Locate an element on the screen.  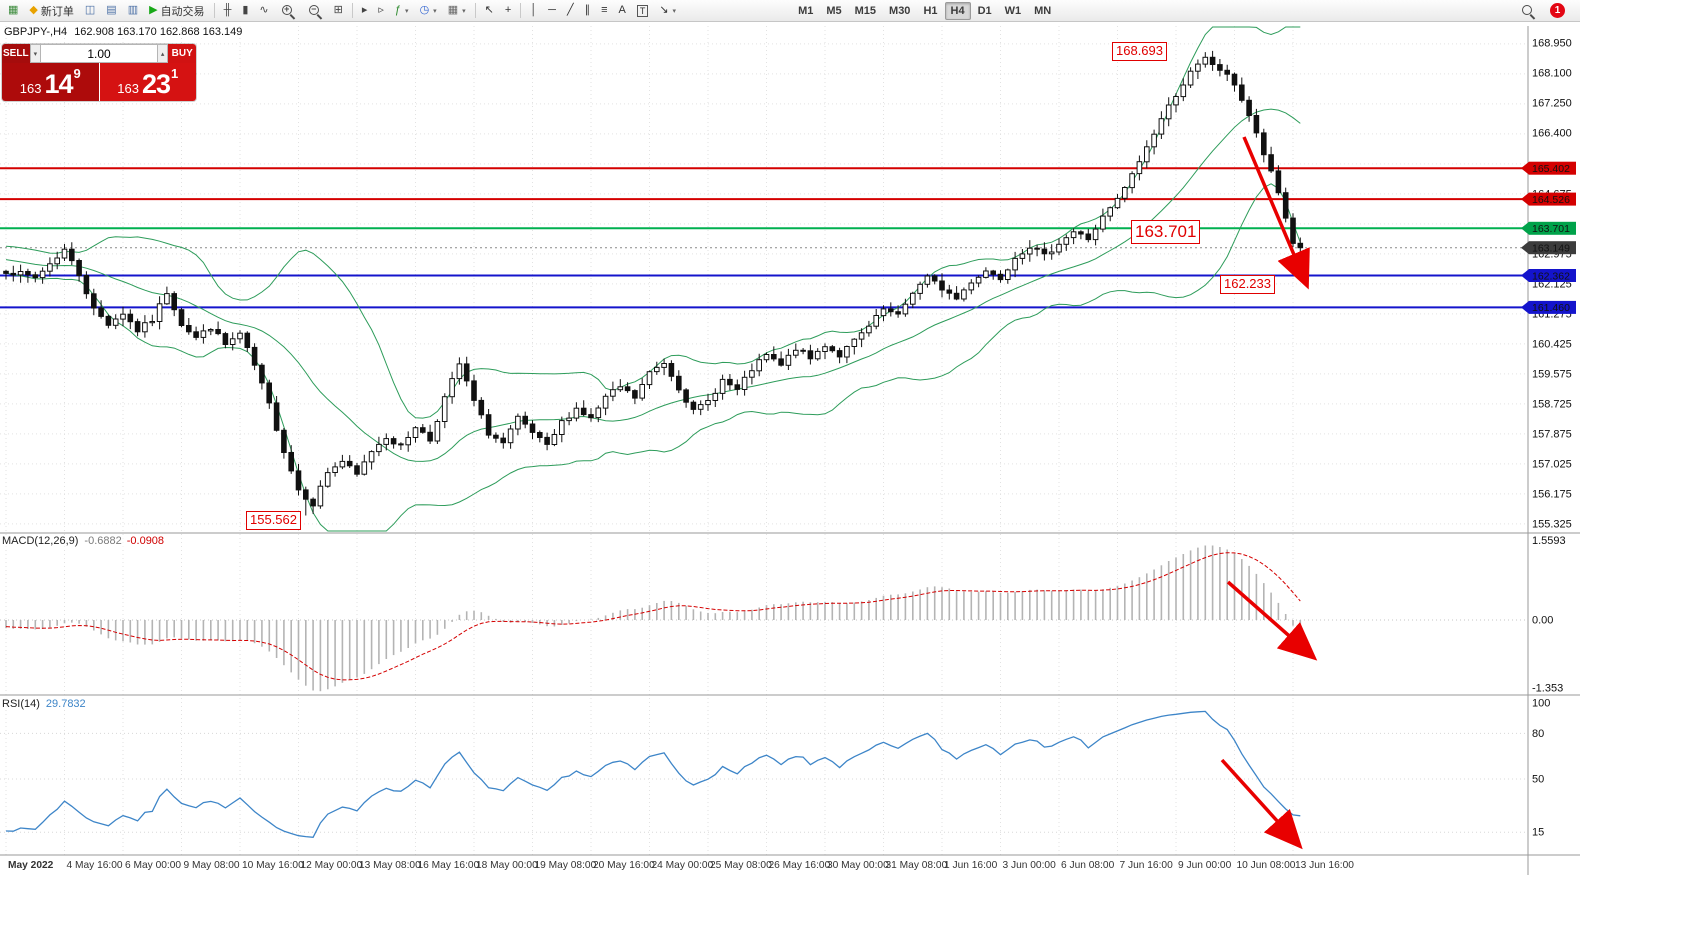
svg-text: 160.425 is located at coordinates (1552, 344).